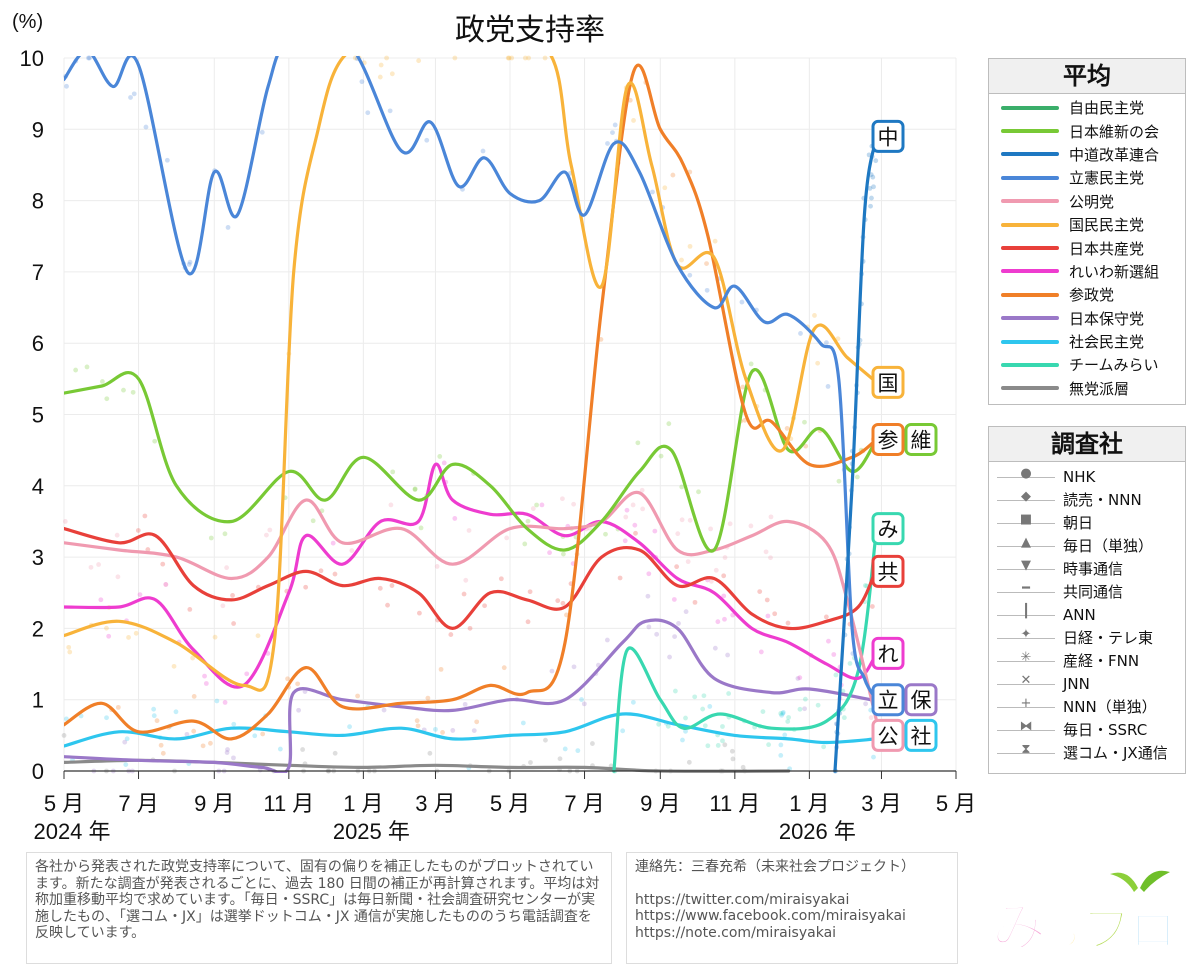  What do you see at coordinates (1114, 131) in the screenshot?
I see `legend-label: 日本維新の会` at bounding box center [1114, 131].